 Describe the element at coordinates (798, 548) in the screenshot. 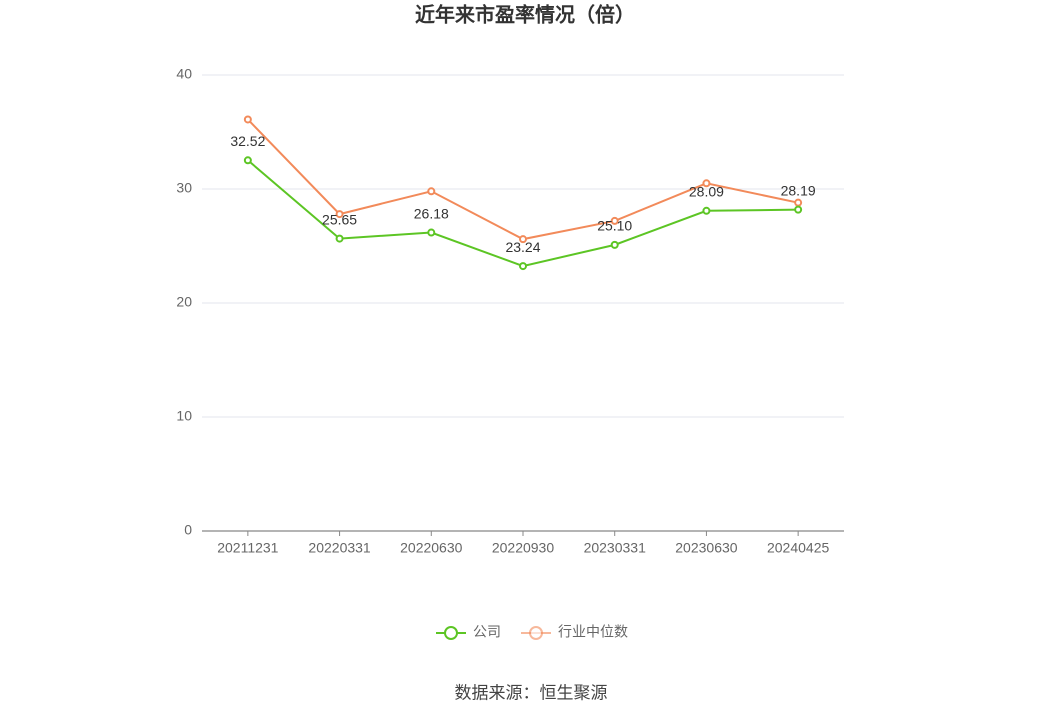

I see `x-tick-label: 20240425` at that location.